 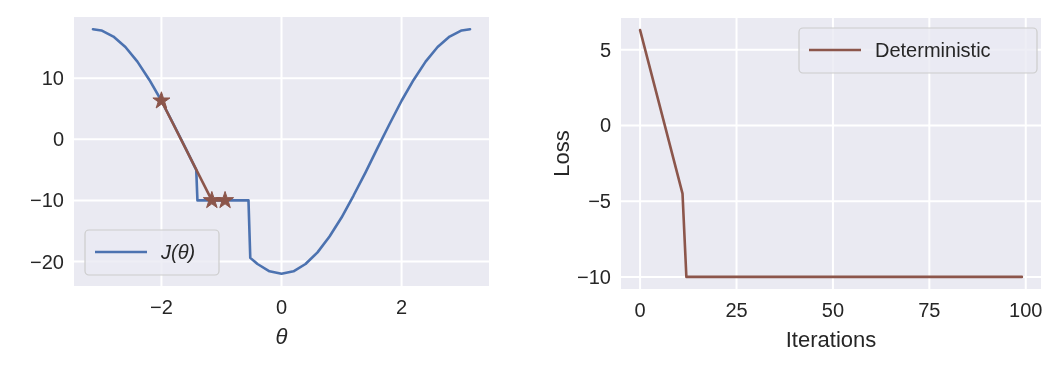 What do you see at coordinates (929, 310) in the screenshot?
I see `x-tick-label: 75` at bounding box center [929, 310].